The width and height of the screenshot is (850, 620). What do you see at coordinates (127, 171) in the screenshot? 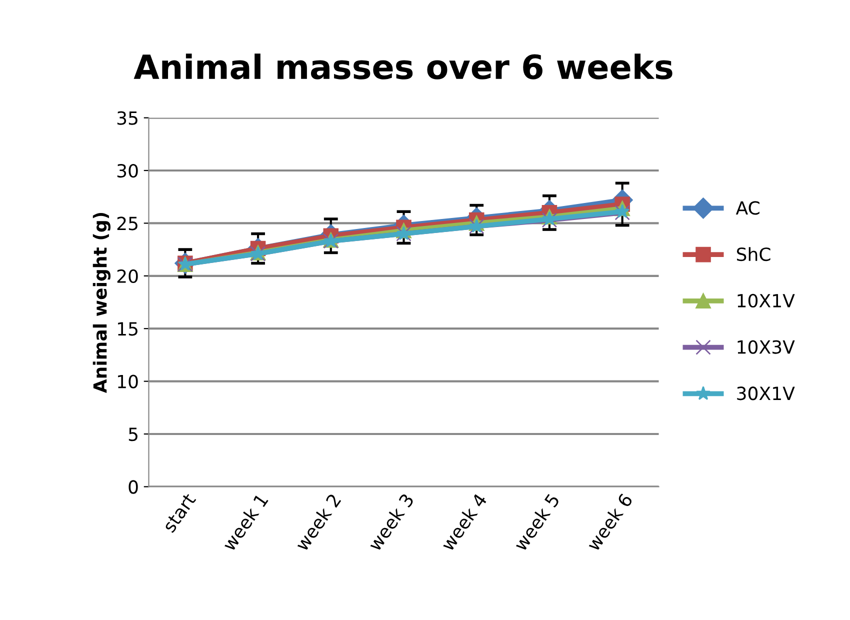
I see `y-tick-label: 30` at bounding box center [127, 171].